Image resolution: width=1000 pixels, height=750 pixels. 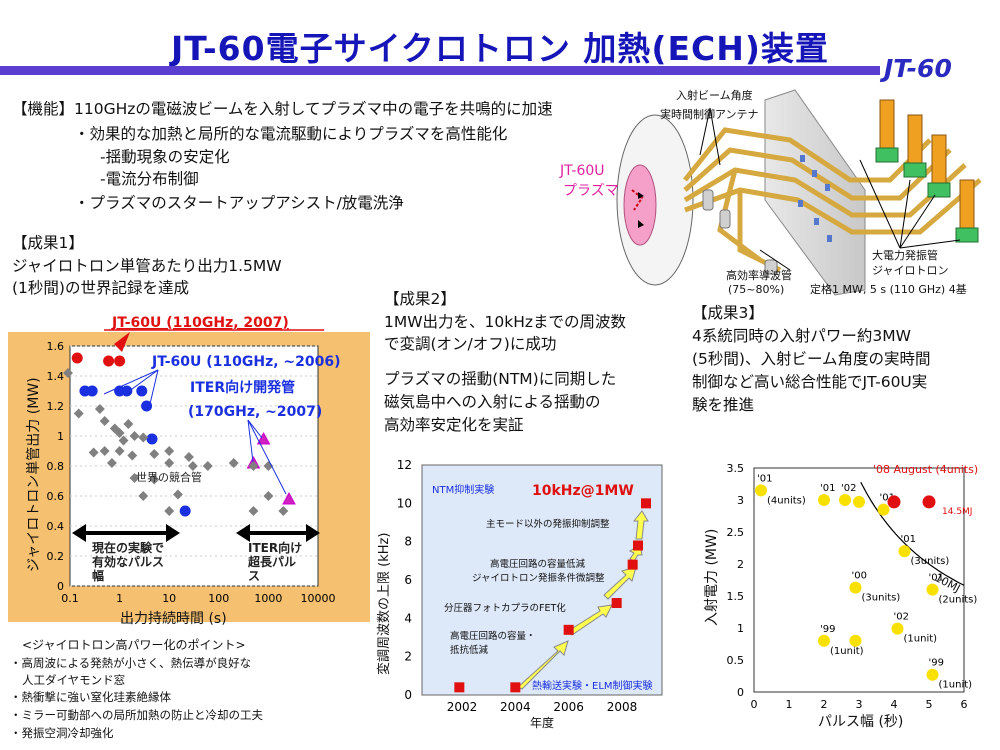 What do you see at coordinates (740, 692) in the screenshot?
I see `chart3-ytick-label: 0` at bounding box center [740, 692].